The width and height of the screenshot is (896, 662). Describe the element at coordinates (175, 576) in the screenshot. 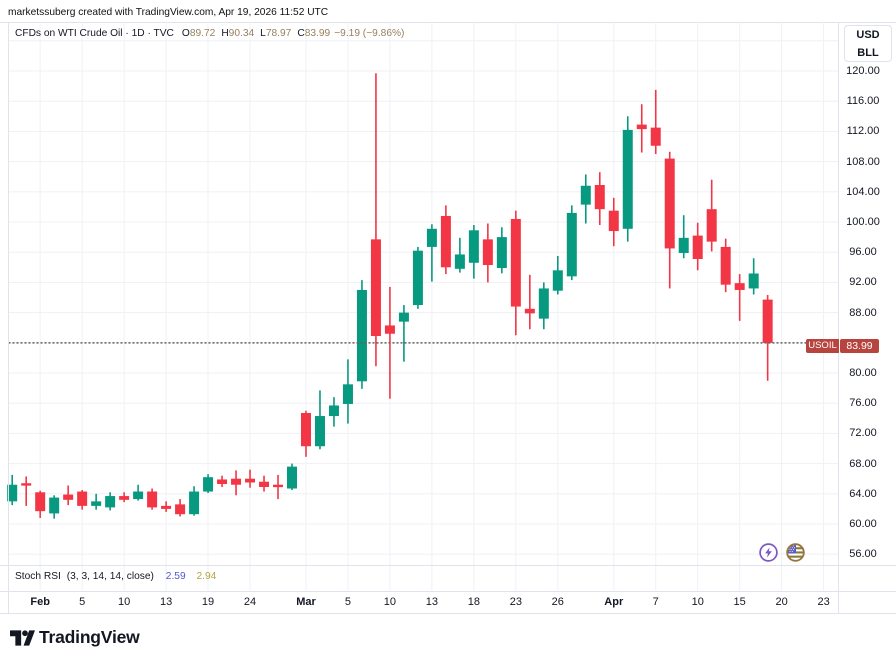

I see `stoch-k-value: 2.59` at that location.